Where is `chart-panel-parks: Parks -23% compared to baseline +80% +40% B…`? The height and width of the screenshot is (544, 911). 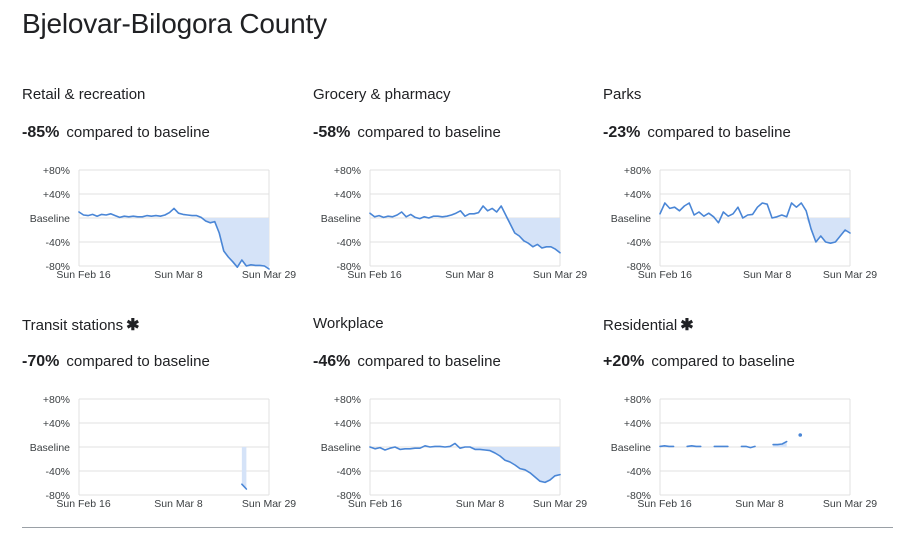
chart-panel-parks: Parks -23% compared to baseline +80% +40% B… is located at coordinates (748, 196).